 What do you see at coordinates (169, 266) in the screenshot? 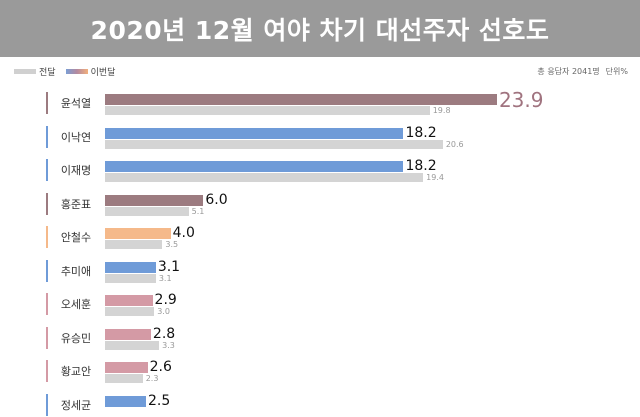
I see `value-label-current: 3.1` at bounding box center [169, 266].